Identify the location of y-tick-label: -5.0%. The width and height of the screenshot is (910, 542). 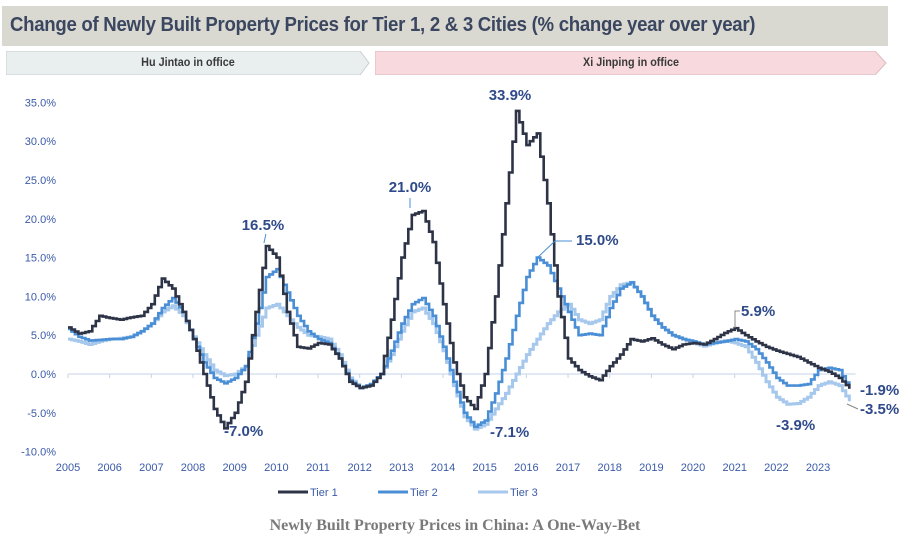
(41, 414).